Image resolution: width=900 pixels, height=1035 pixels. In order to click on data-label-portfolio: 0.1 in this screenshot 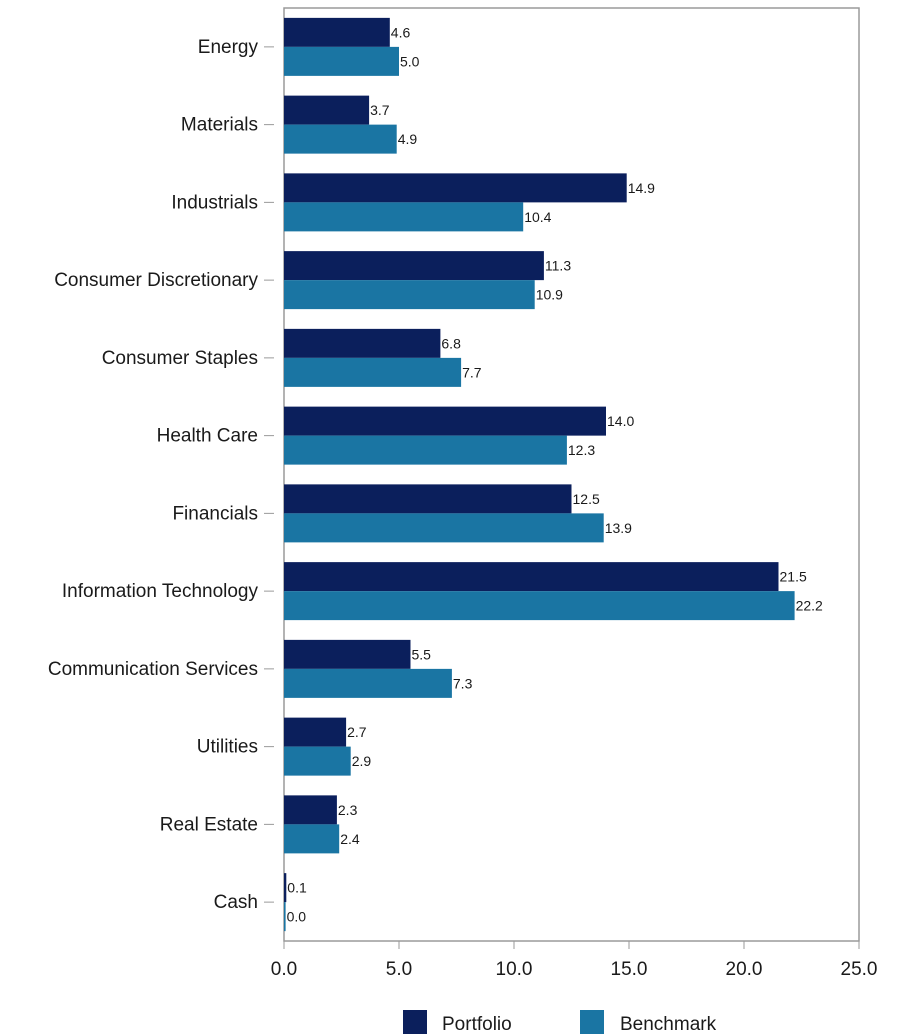, I will do `click(297, 888)`.